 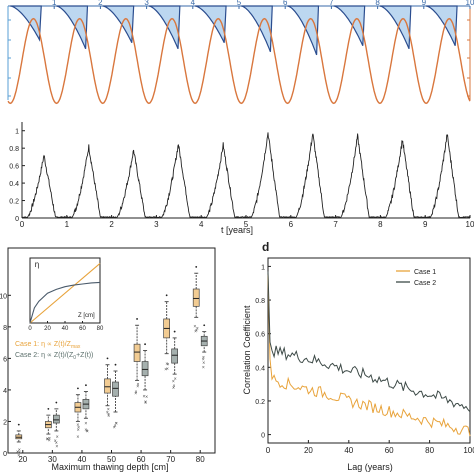 I want to click on panel-a-xtick-label: 8, so click(x=377, y=3).